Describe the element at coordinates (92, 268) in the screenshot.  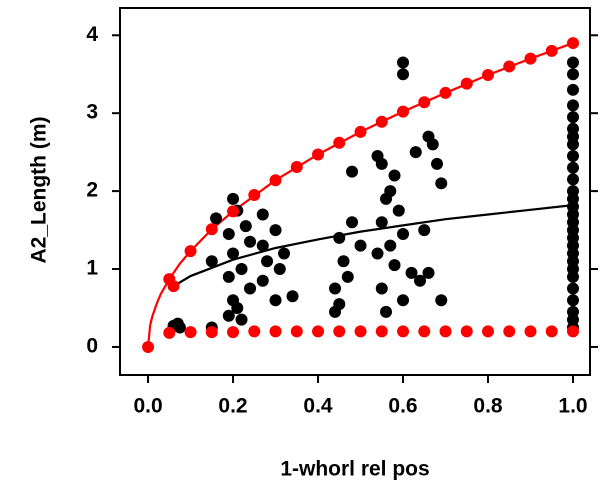
I see `y-tick-label: 1` at that location.